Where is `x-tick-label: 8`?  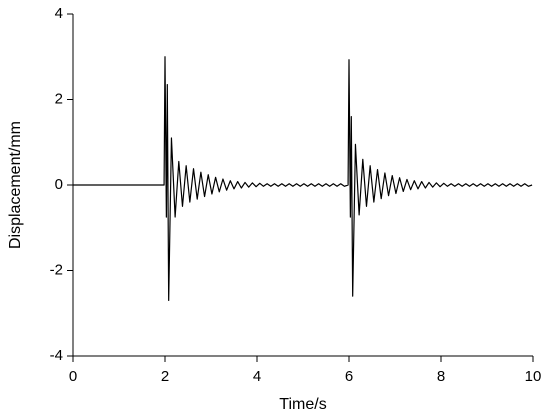 x-tick-label: 8 is located at coordinates (441, 376).